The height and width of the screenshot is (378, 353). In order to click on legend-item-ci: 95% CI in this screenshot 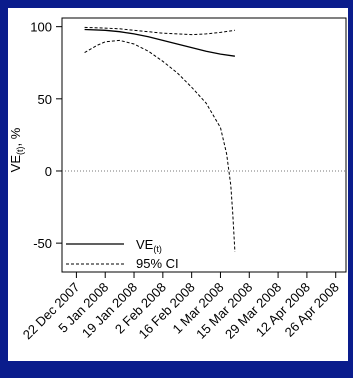, I will do `click(157, 263)`.